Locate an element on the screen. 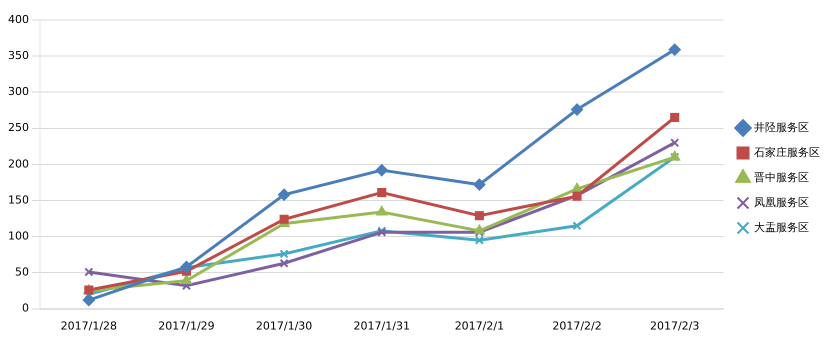  legend-label: 凤凰服务区 is located at coordinates (781, 202).